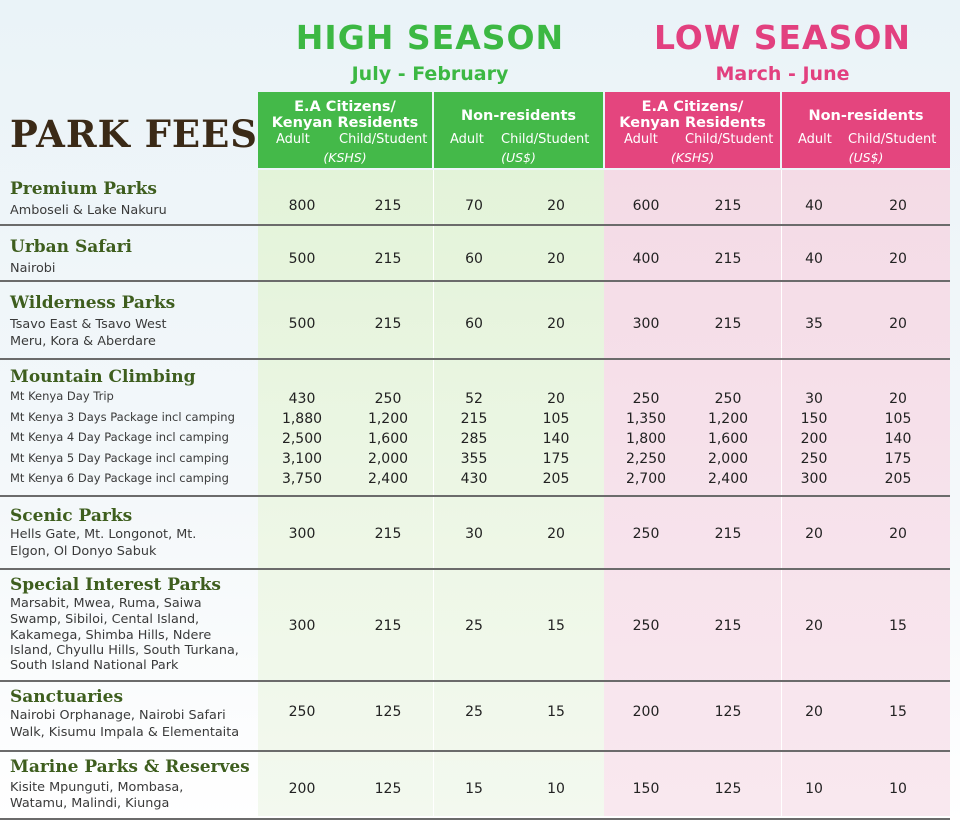 This screenshot has height=826, width=960. What do you see at coordinates (83, 341) in the screenshot?
I see `section-desc: Meru, Kora & Aberdare` at bounding box center [83, 341].